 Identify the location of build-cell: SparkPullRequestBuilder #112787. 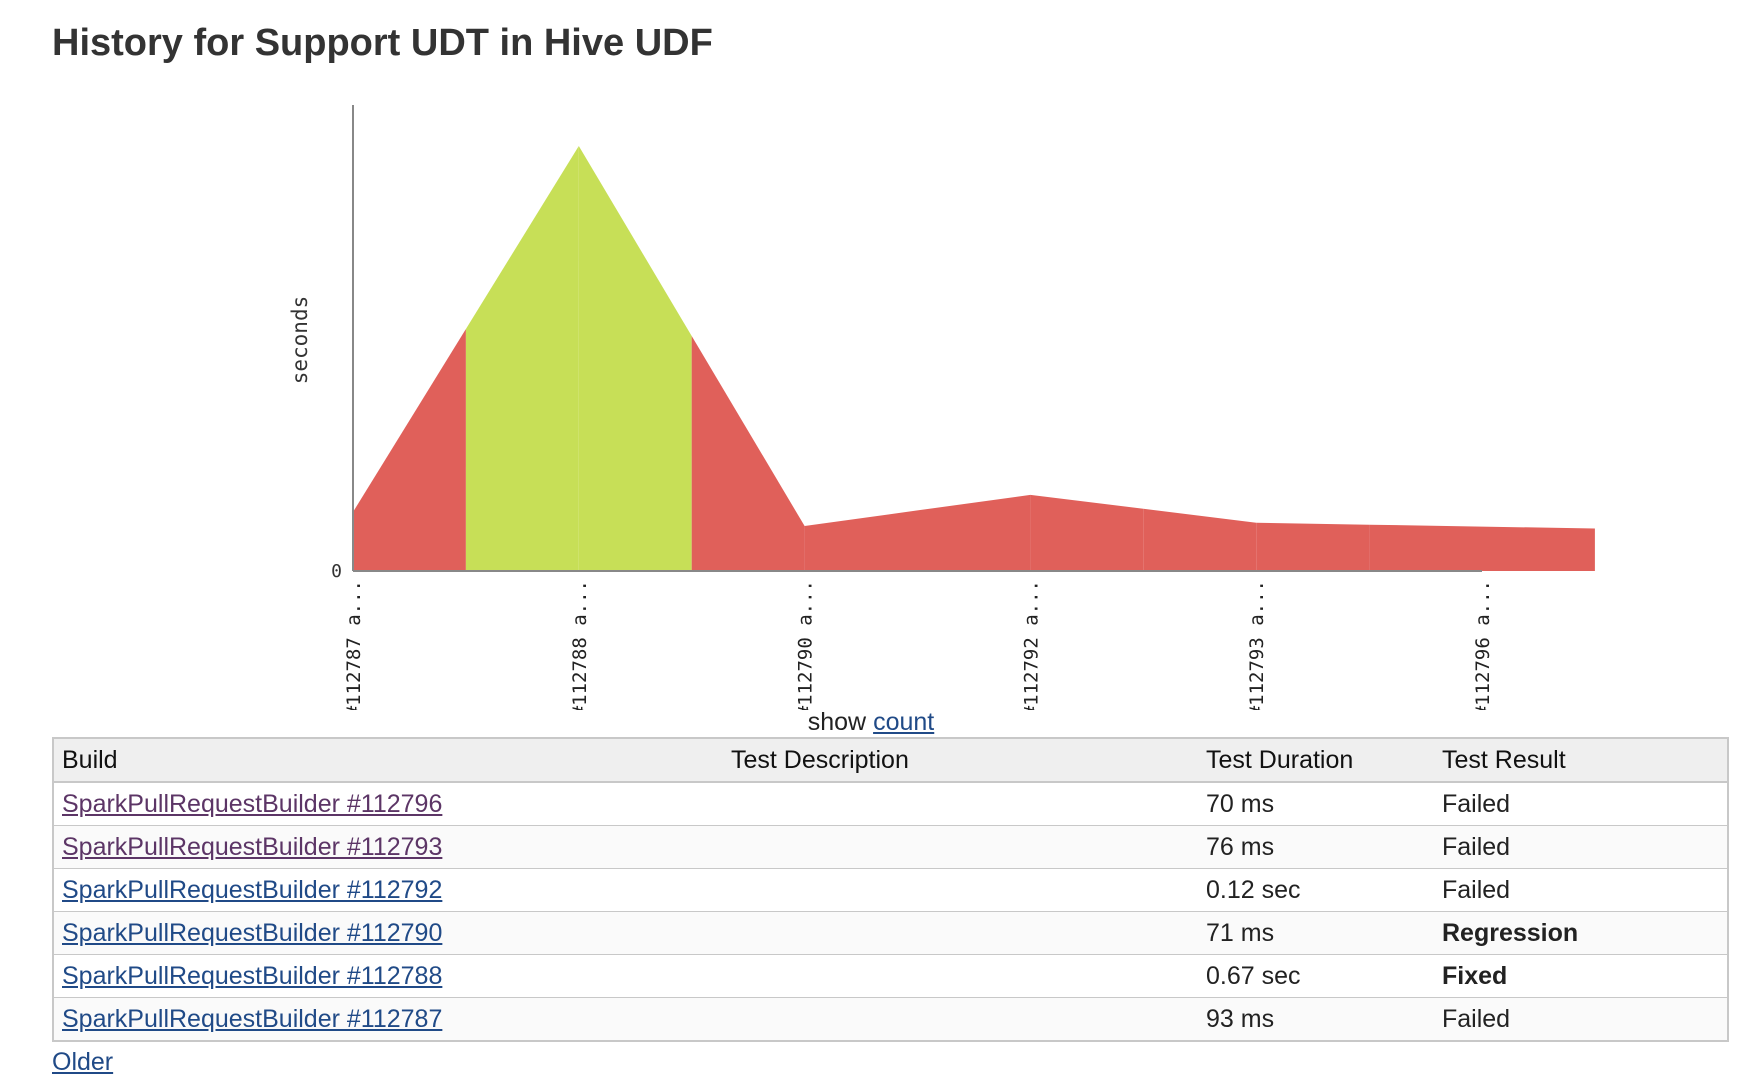
(388, 1019).